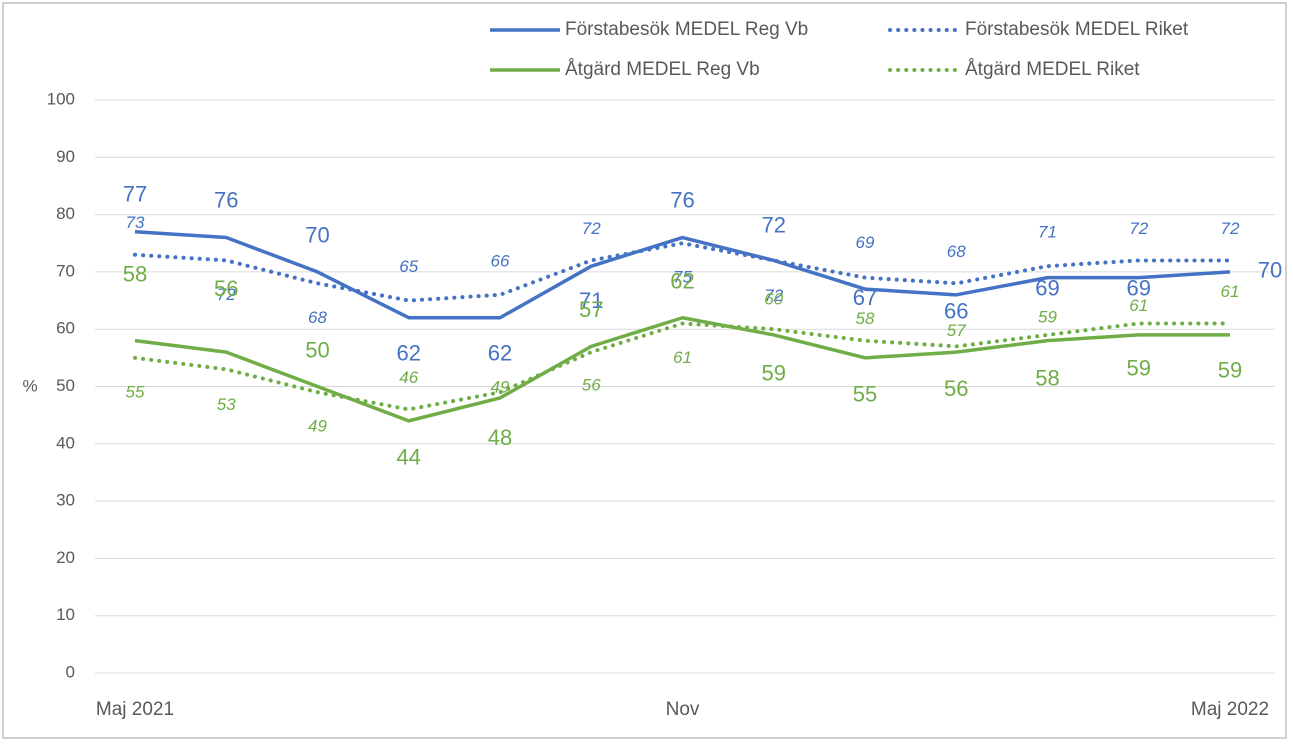  I want to click on data-label: 44, so click(409, 457).